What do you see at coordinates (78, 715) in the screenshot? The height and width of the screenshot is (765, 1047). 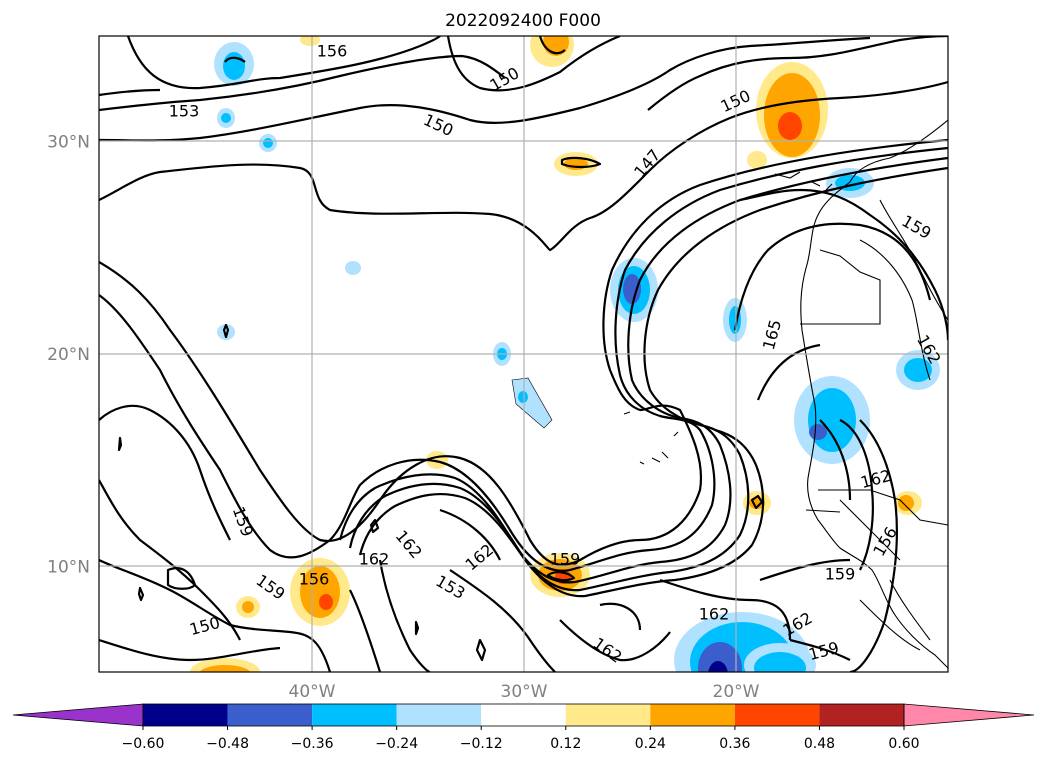 I see `colorbar-under-extension` at bounding box center [78, 715].